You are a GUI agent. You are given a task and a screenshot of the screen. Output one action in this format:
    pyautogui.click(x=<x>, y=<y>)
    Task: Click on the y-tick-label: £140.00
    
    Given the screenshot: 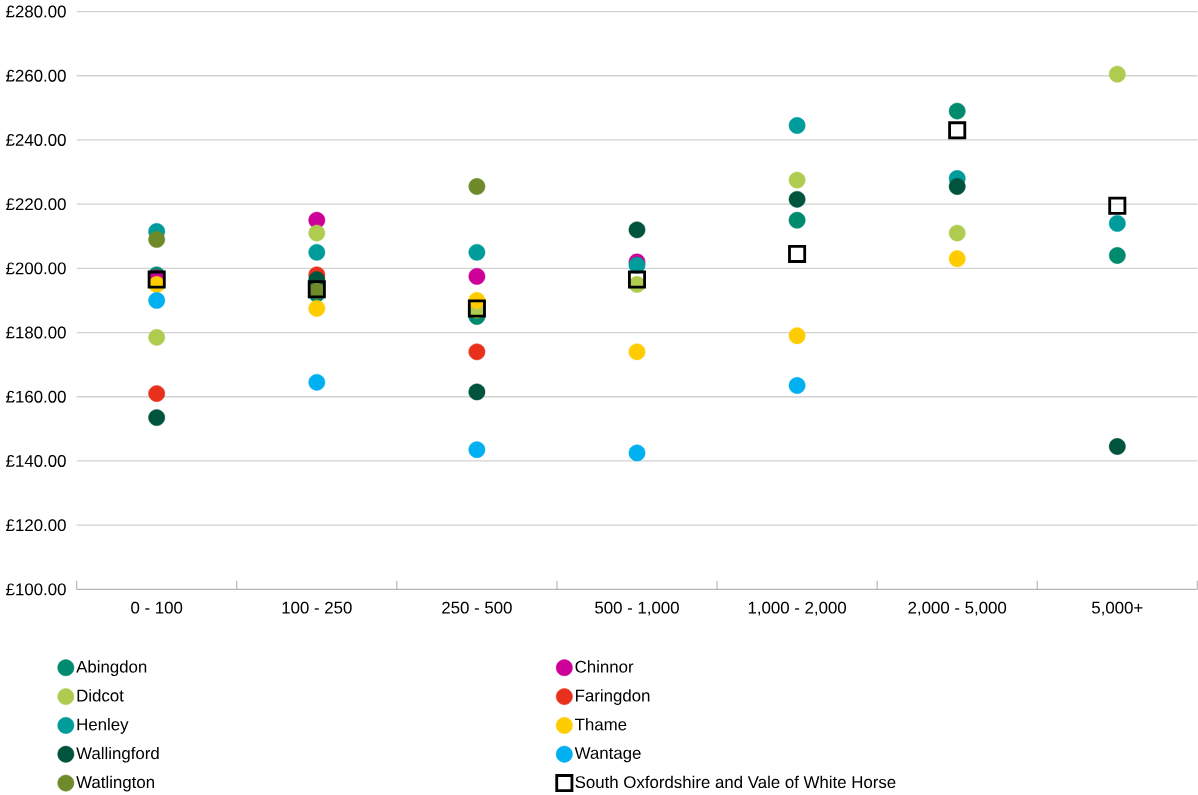 What is the action you would take?
    pyautogui.click(x=36, y=461)
    